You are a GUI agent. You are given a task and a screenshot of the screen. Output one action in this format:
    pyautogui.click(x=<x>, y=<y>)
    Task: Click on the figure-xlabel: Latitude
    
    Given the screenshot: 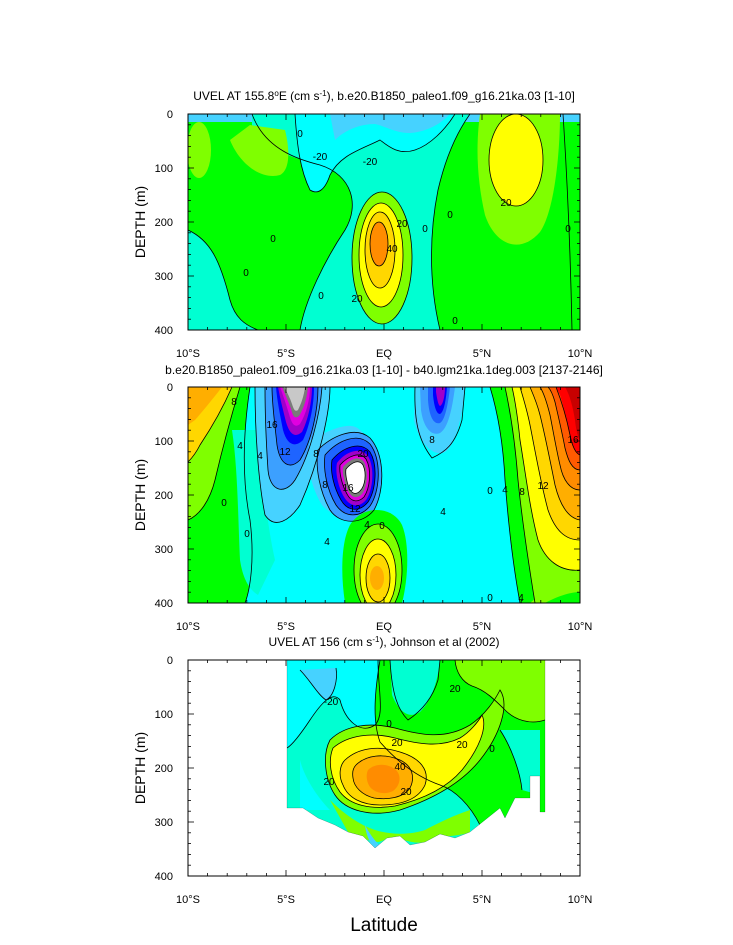 What is the action you would take?
    pyautogui.click(x=384, y=925)
    